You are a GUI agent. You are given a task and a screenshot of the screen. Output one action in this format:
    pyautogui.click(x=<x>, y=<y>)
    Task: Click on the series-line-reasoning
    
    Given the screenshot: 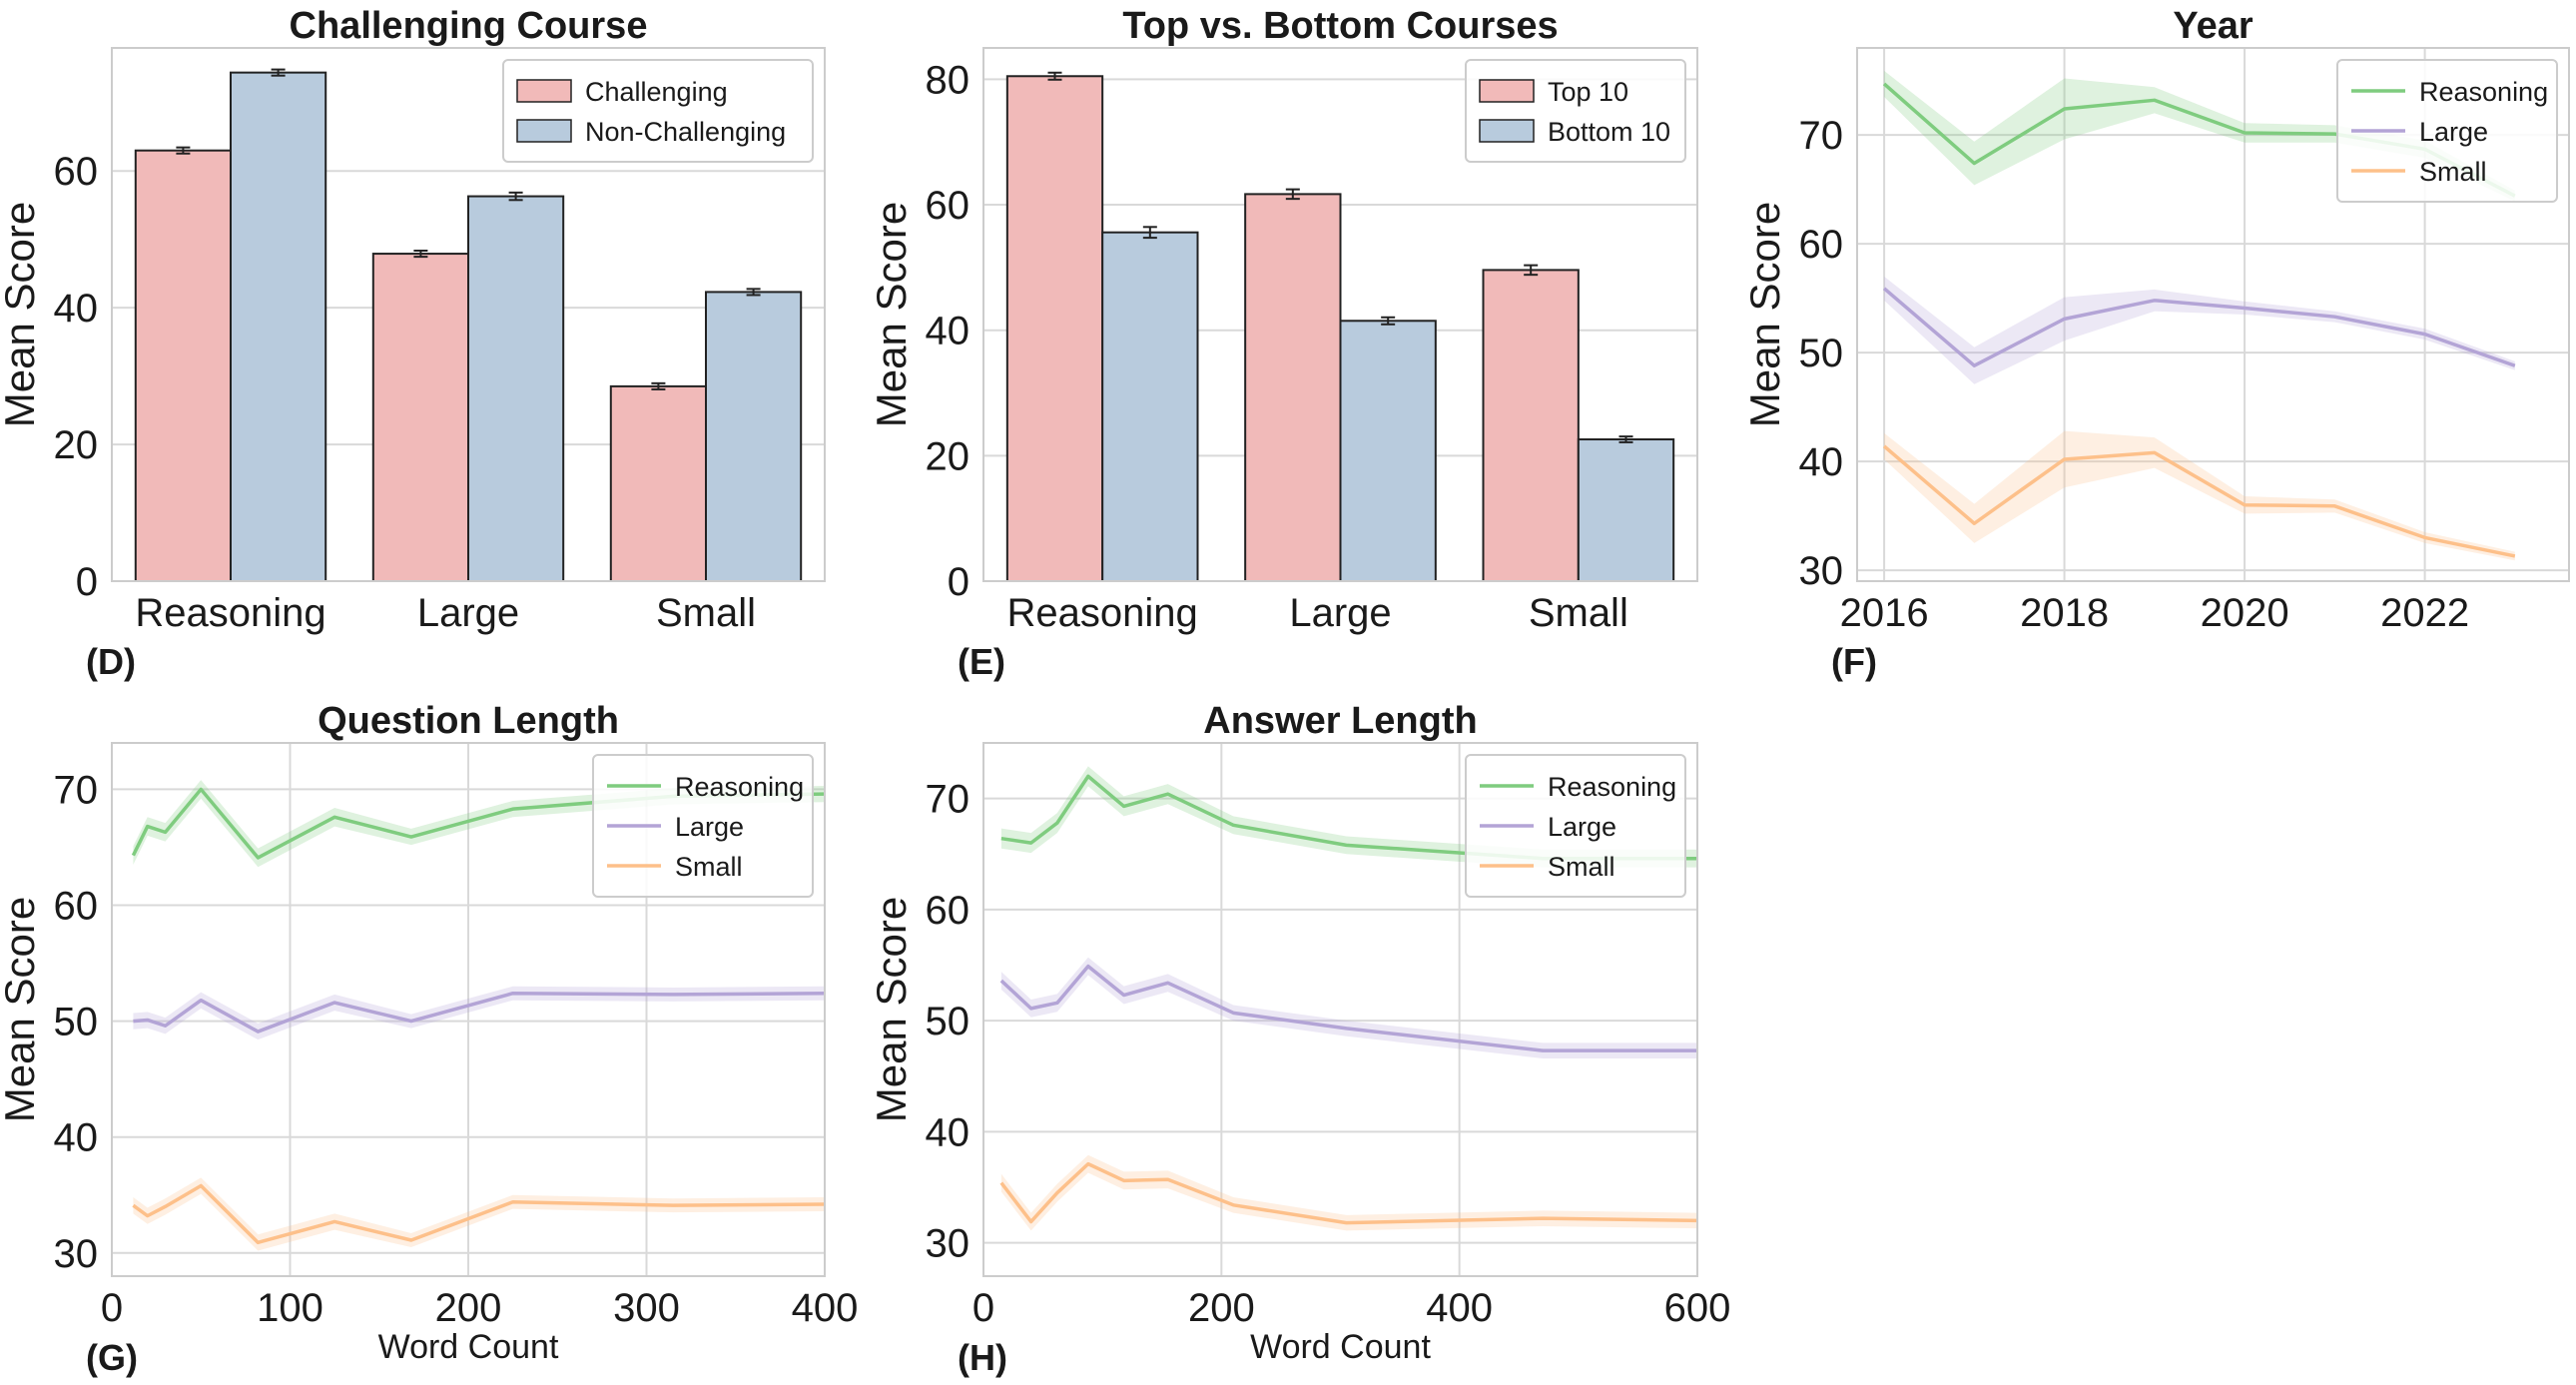 What is the action you would take?
    pyautogui.click(x=1348, y=817)
    